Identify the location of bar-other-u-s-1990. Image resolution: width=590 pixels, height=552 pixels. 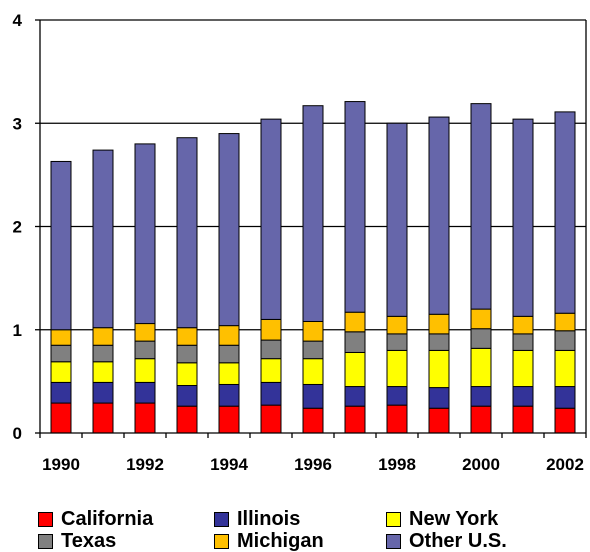
(61, 245).